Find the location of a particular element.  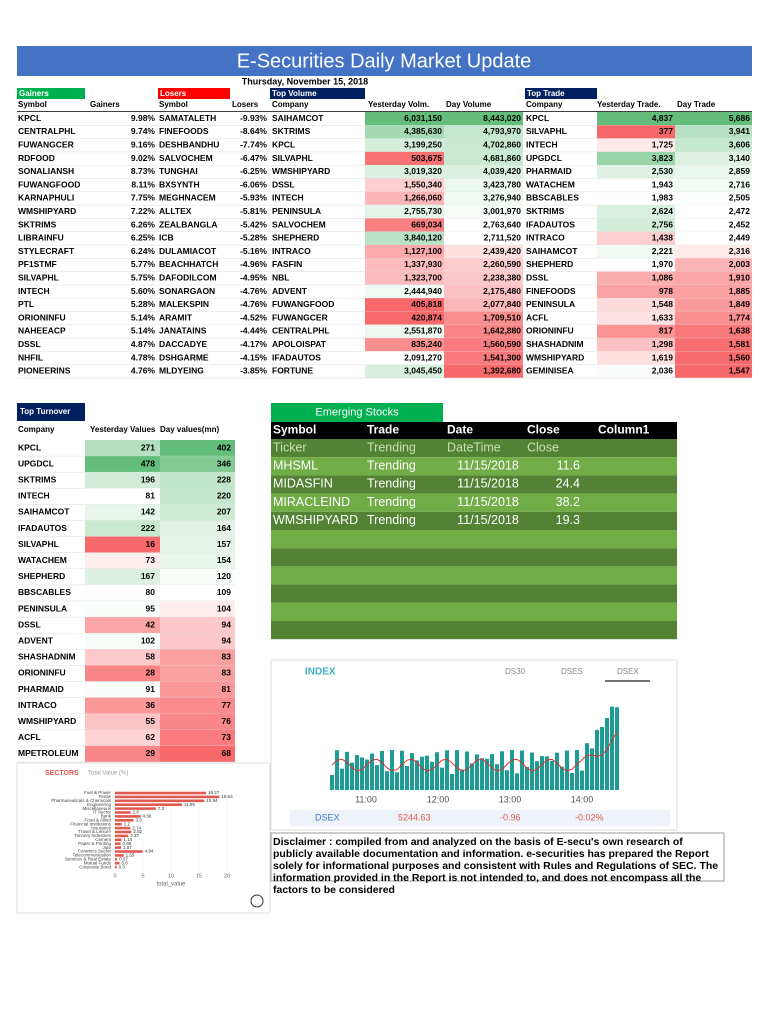

cell: 68 is located at coordinates (227, 753).